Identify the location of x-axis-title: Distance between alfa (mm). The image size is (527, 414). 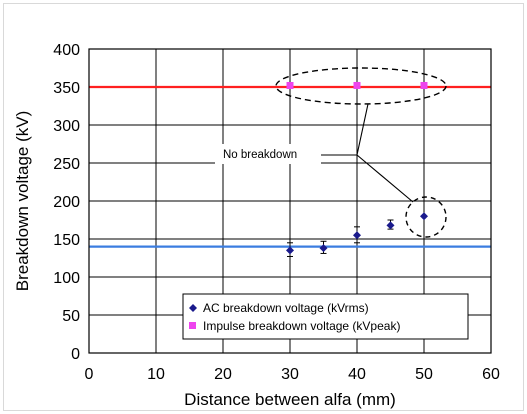
(290, 399).